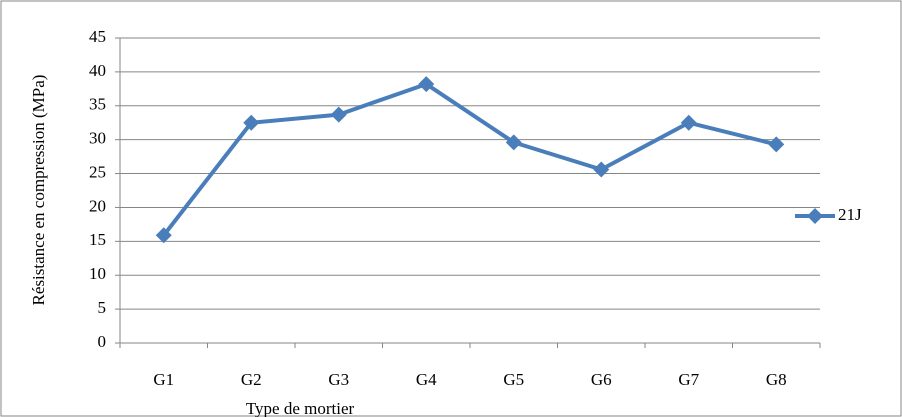 Image resolution: width=902 pixels, height=417 pixels. What do you see at coordinates (97, 70) in the screenshot?
I see `y-tick-label: 40` at bounding box center [97, 70].